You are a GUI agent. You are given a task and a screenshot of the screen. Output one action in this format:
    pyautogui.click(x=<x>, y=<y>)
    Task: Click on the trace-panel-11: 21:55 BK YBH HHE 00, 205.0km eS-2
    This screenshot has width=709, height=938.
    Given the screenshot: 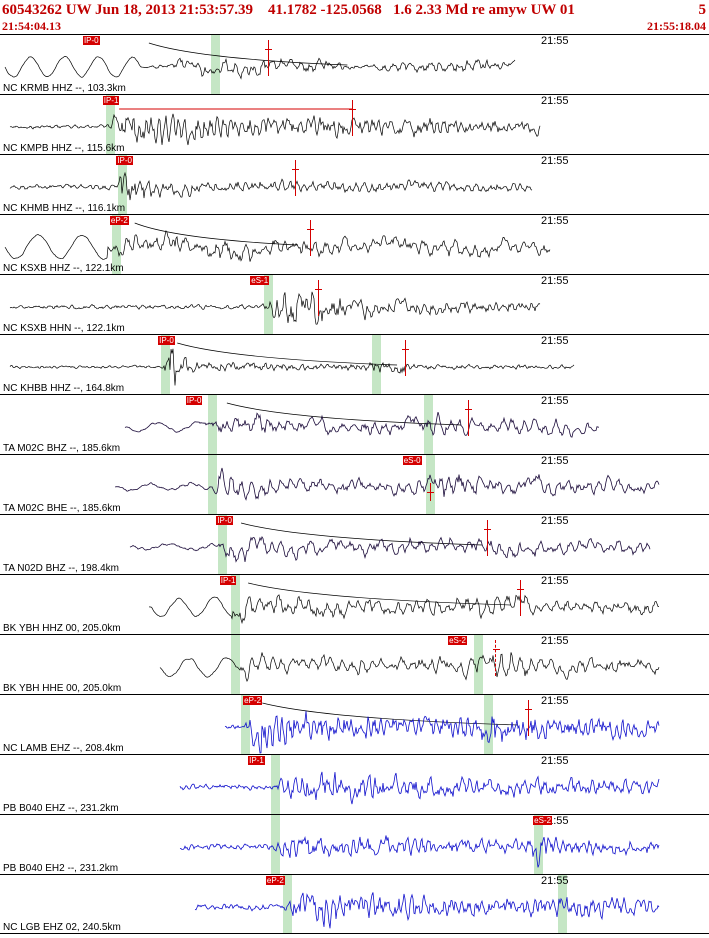 What is the action you would take?
    pyautogui.click(x=354, y=664)
    